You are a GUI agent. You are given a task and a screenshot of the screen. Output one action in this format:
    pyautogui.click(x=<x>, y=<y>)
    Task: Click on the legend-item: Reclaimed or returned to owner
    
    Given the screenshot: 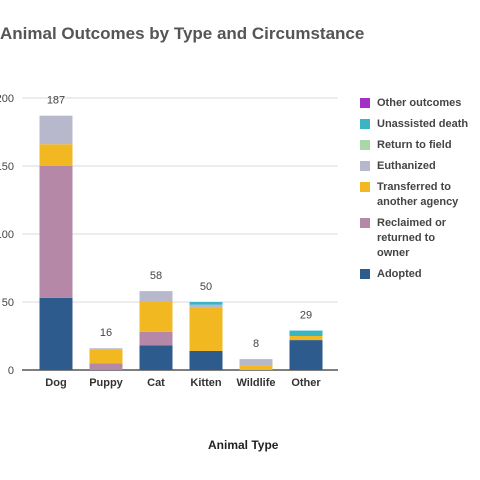 What is the action you would take?
    pyautogui.click(x=420, y=238)
    